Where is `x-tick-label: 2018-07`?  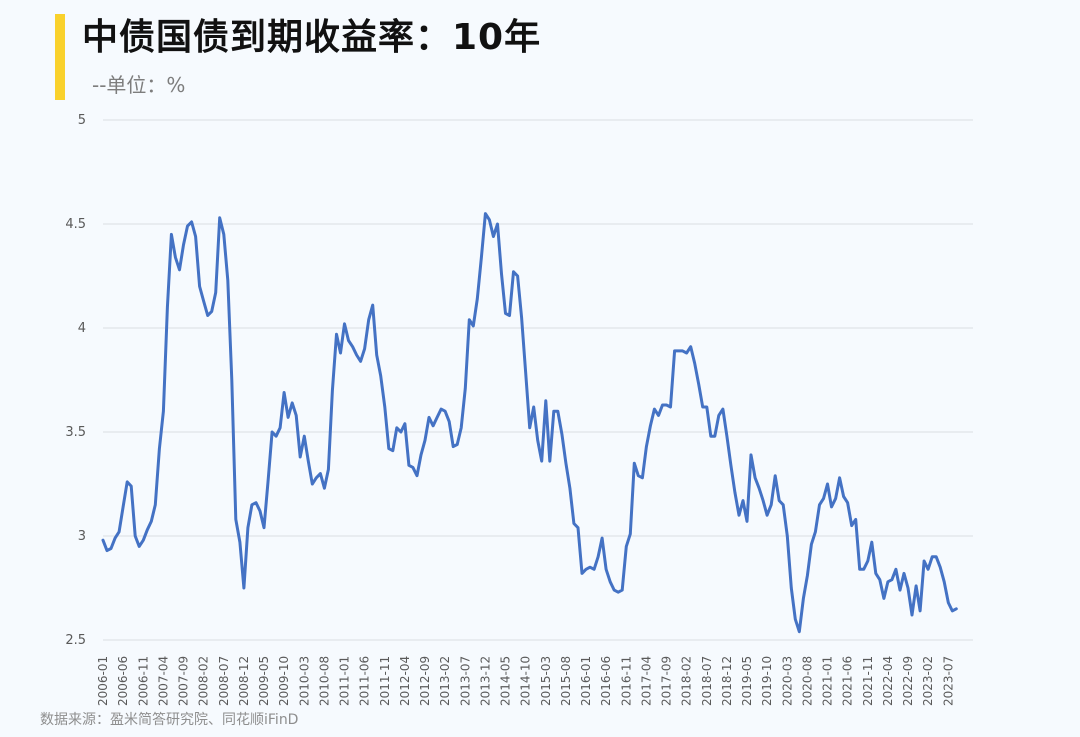
x-tick-label: 2018-07 is located at coordinates (707, 681).